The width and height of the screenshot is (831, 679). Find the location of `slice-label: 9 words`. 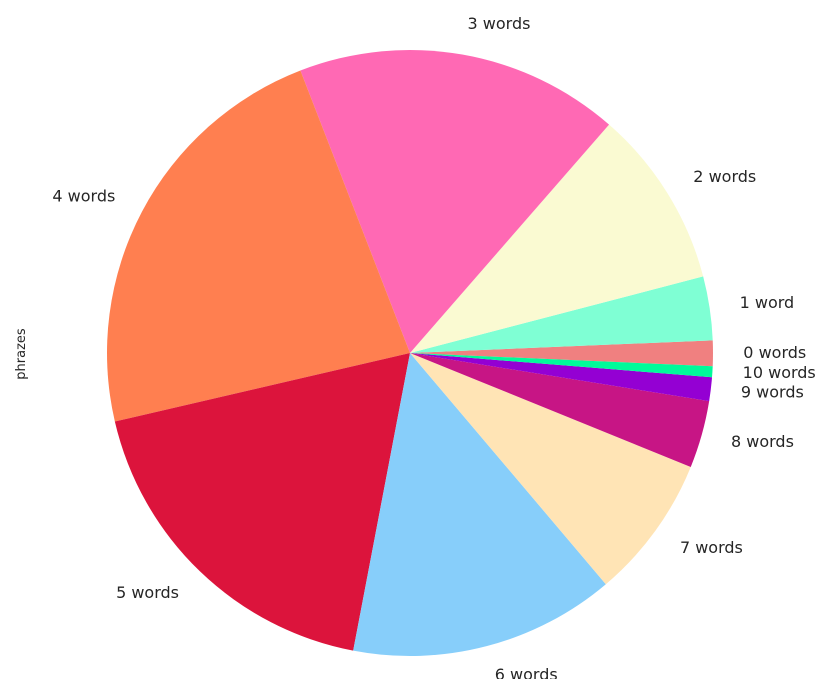

slice-label: 9 words is located at coordinates (772, 391).